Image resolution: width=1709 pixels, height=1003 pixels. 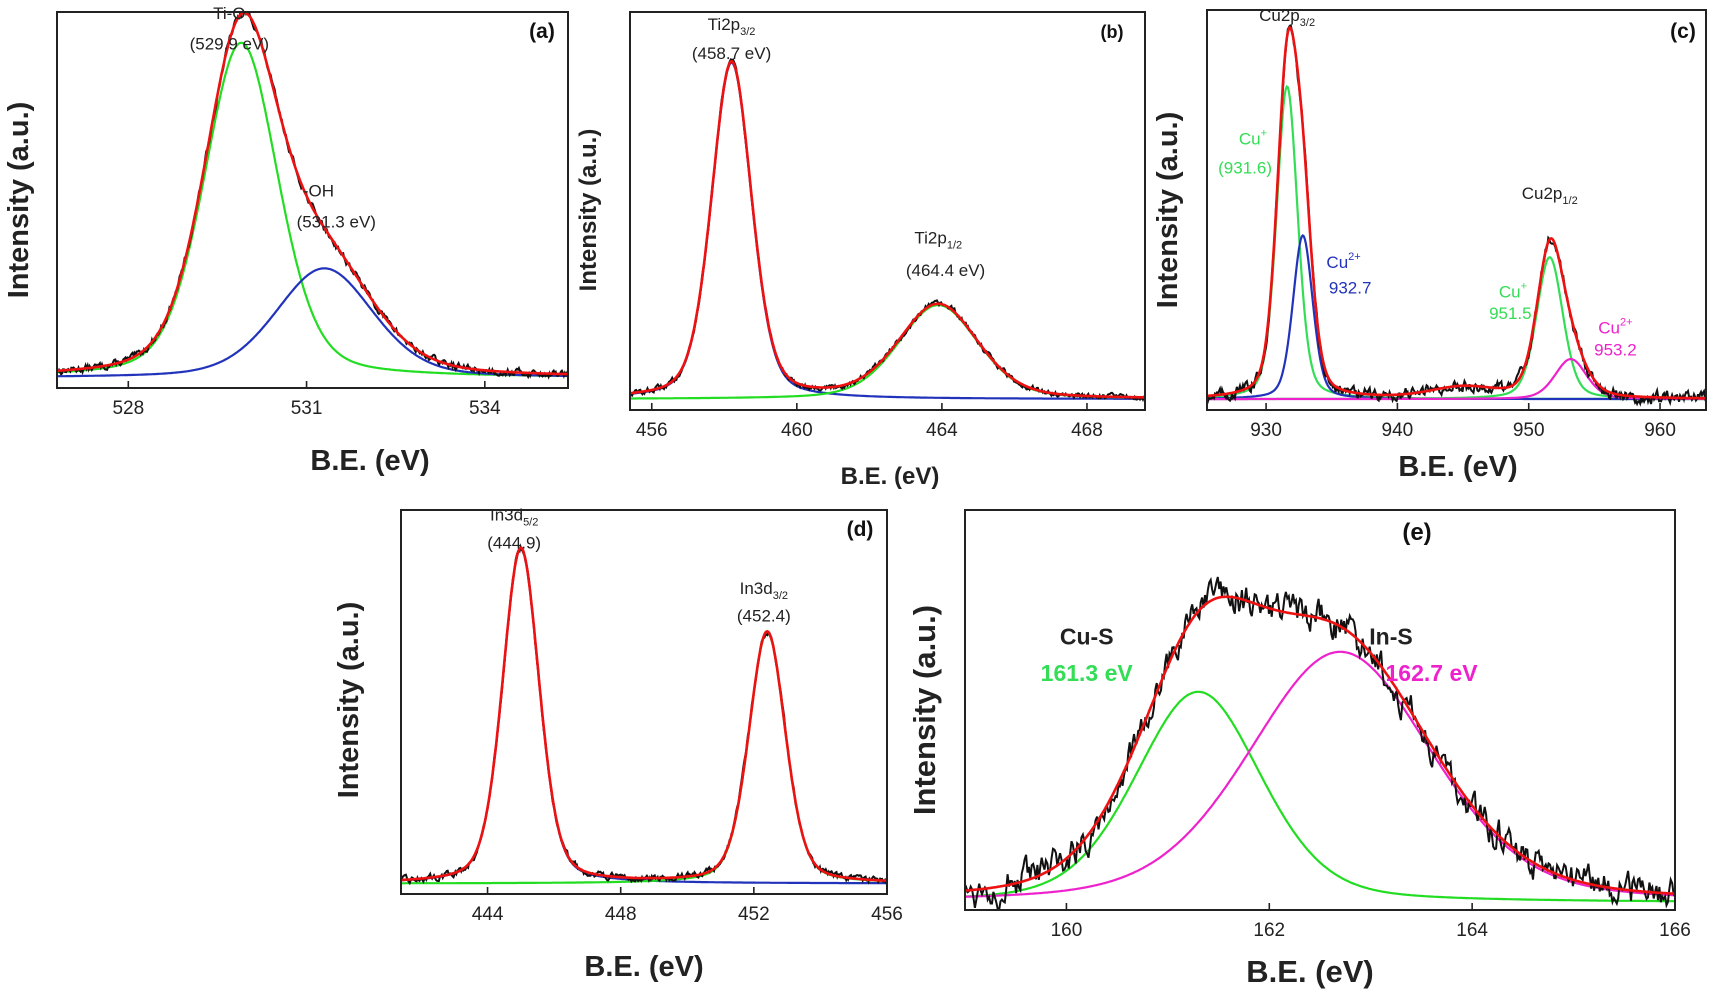 I want to click on peak-annotation: (452.4), so click(x=764, y=616).